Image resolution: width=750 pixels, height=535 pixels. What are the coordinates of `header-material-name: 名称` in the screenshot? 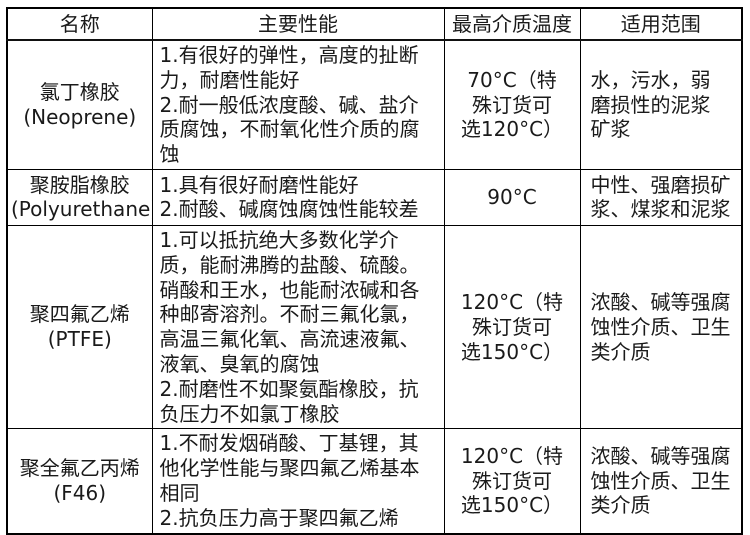 It's located at (79, 24).